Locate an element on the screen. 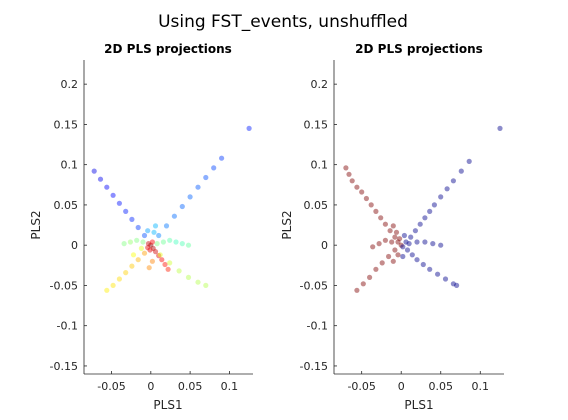 This screenshot has width=568, height=420. right-panel-ylabel: PLS2 is located at coordinates (287, 224).